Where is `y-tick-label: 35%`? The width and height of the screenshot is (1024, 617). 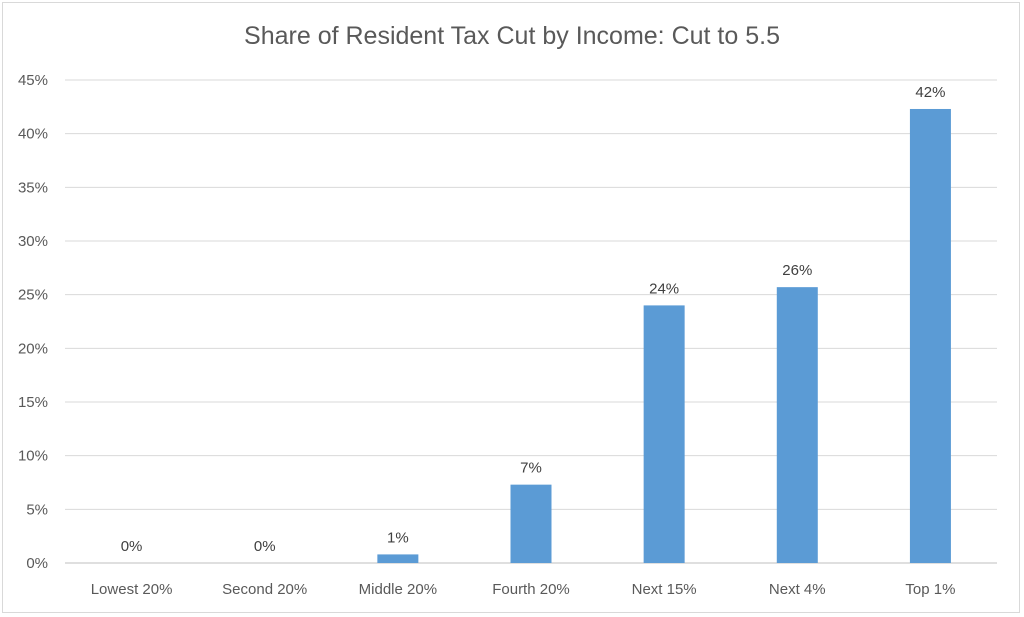
y-tick-label: 35% is located at coordinates (33, 187).